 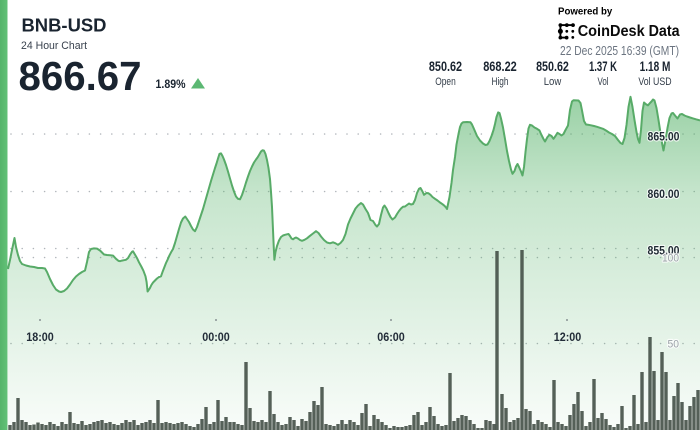 I want to click on svg-text: 50, so click(x=674, y=345).